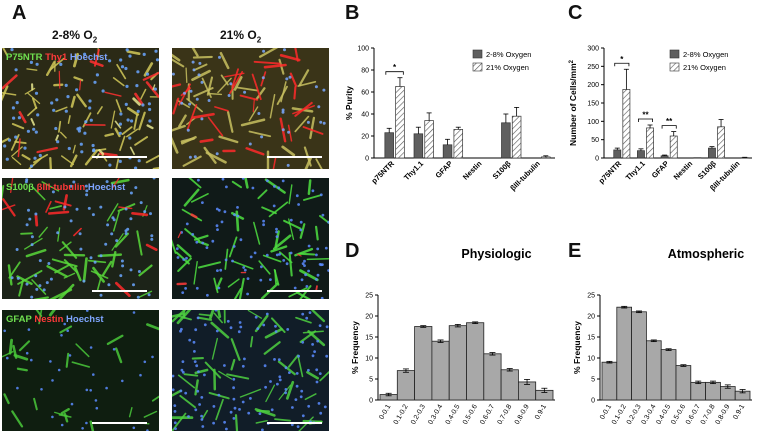  I want to click on significance-marker: *, so click(622, 61).